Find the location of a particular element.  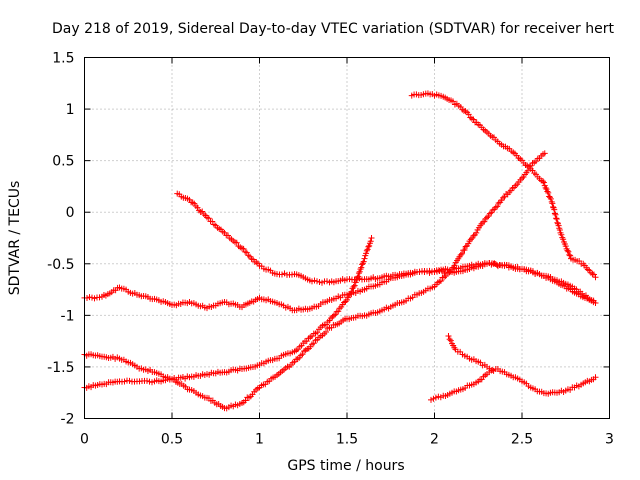

y-tick-label: -2 is located at coordinates (68, 420).